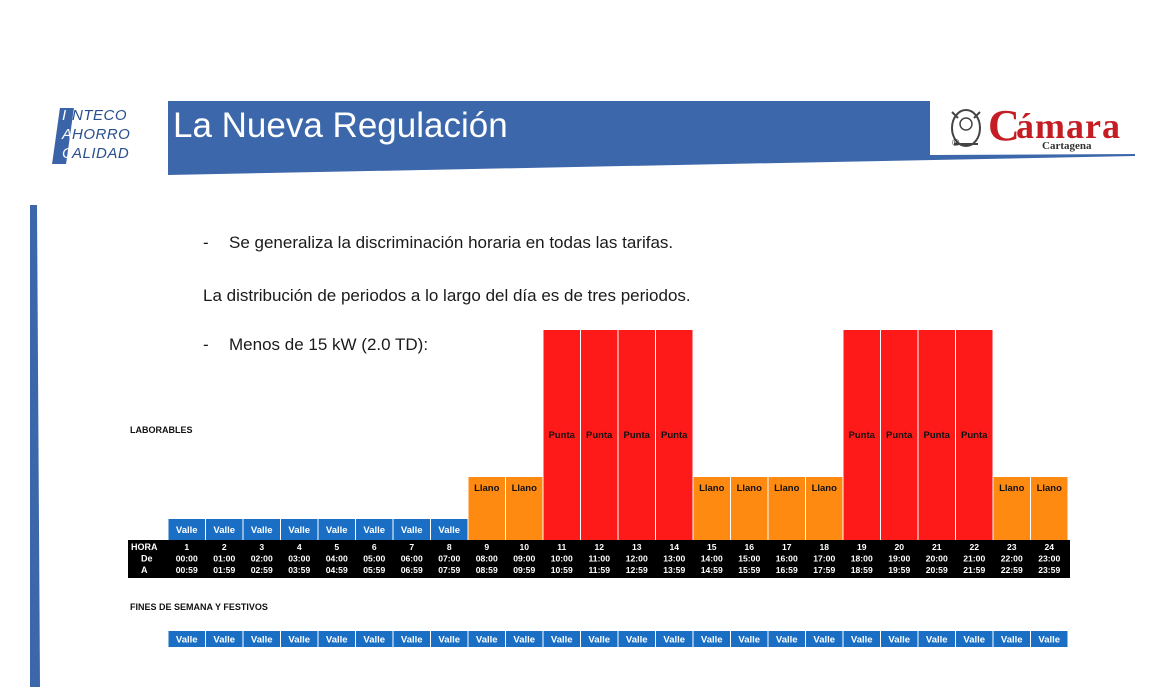 This screenshot has width=1161, height=687. Describe the element at coordinates (824, 547) in the screenshot. I see `cell-0-18: 18` at that location.